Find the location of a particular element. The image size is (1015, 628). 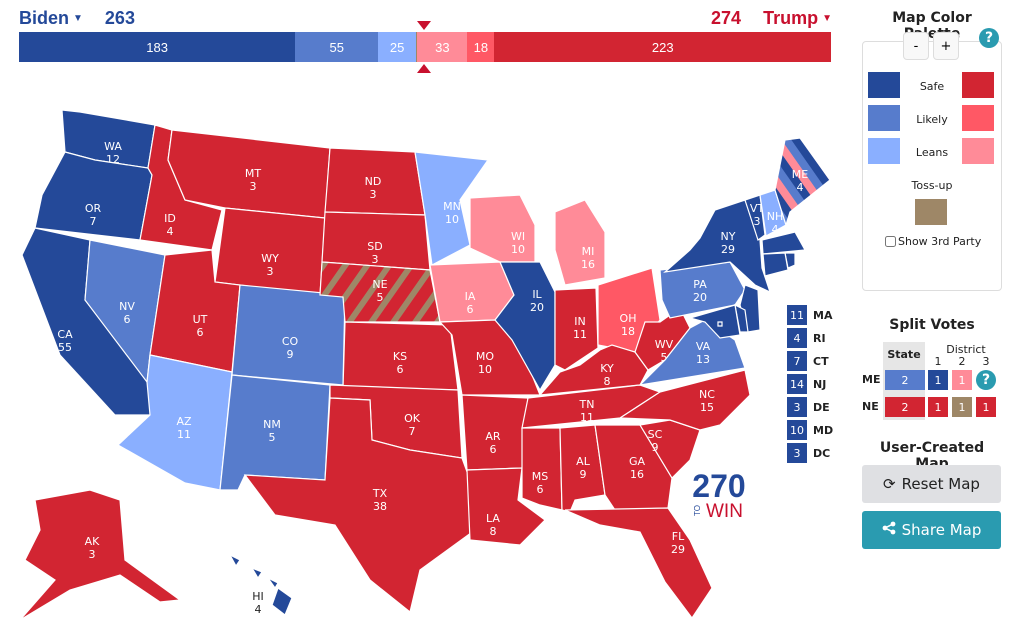

state-tx is located at coordinates (359, 505).